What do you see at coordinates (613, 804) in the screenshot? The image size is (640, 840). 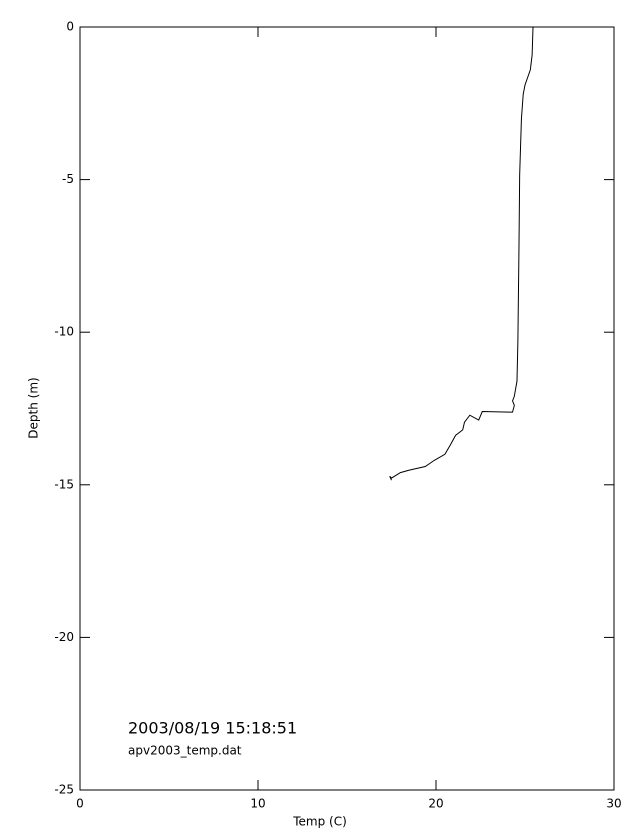 I see `x-tick-label: 30` at bounding box center [613, 804].